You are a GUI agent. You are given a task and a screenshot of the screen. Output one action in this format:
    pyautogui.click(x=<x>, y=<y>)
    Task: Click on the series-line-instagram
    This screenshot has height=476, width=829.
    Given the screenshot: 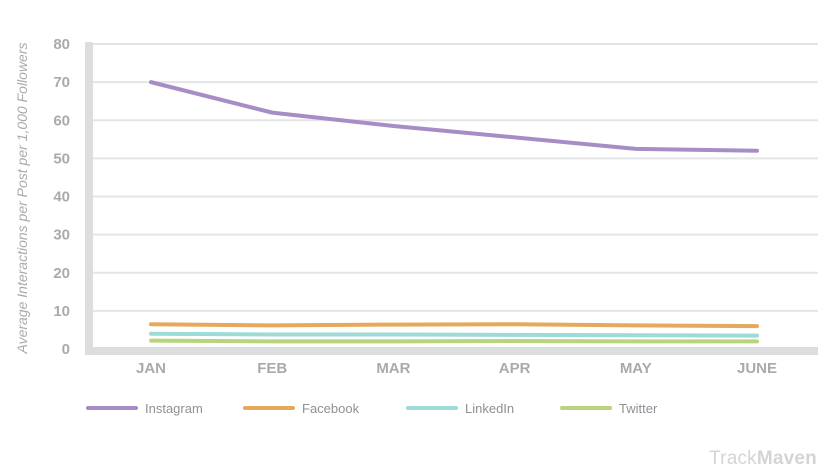 What is the action you would take?
    pyautogui.click(x=454, y=116)
    